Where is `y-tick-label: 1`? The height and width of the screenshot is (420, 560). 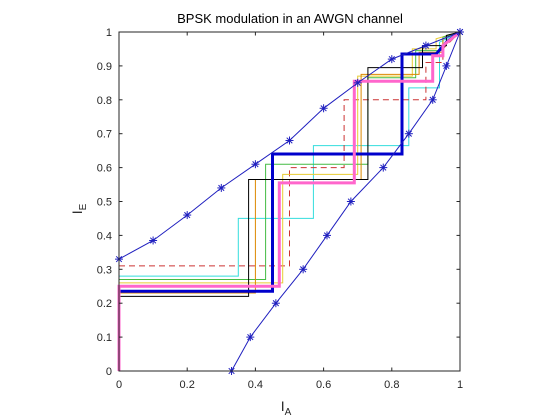
y-tick-label: 1 is located at coordinates (109, 33).